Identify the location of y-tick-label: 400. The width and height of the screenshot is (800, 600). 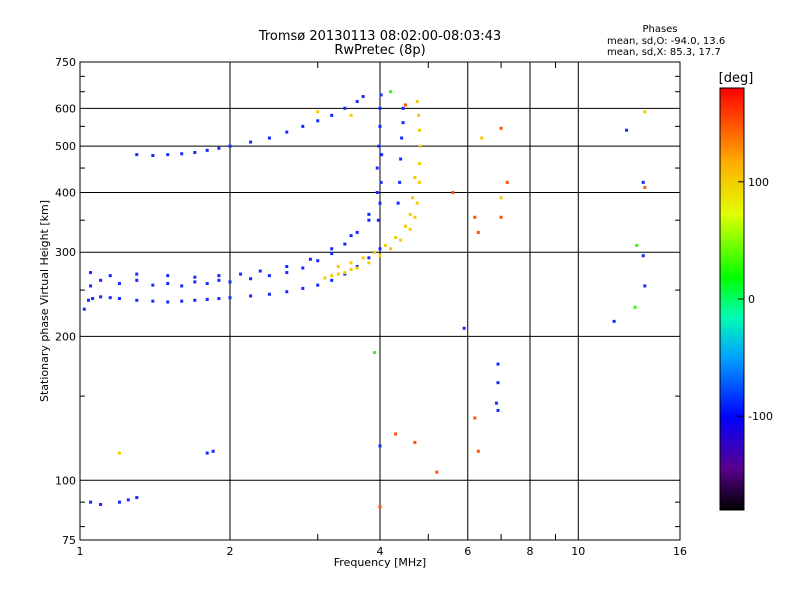
(65, 192).